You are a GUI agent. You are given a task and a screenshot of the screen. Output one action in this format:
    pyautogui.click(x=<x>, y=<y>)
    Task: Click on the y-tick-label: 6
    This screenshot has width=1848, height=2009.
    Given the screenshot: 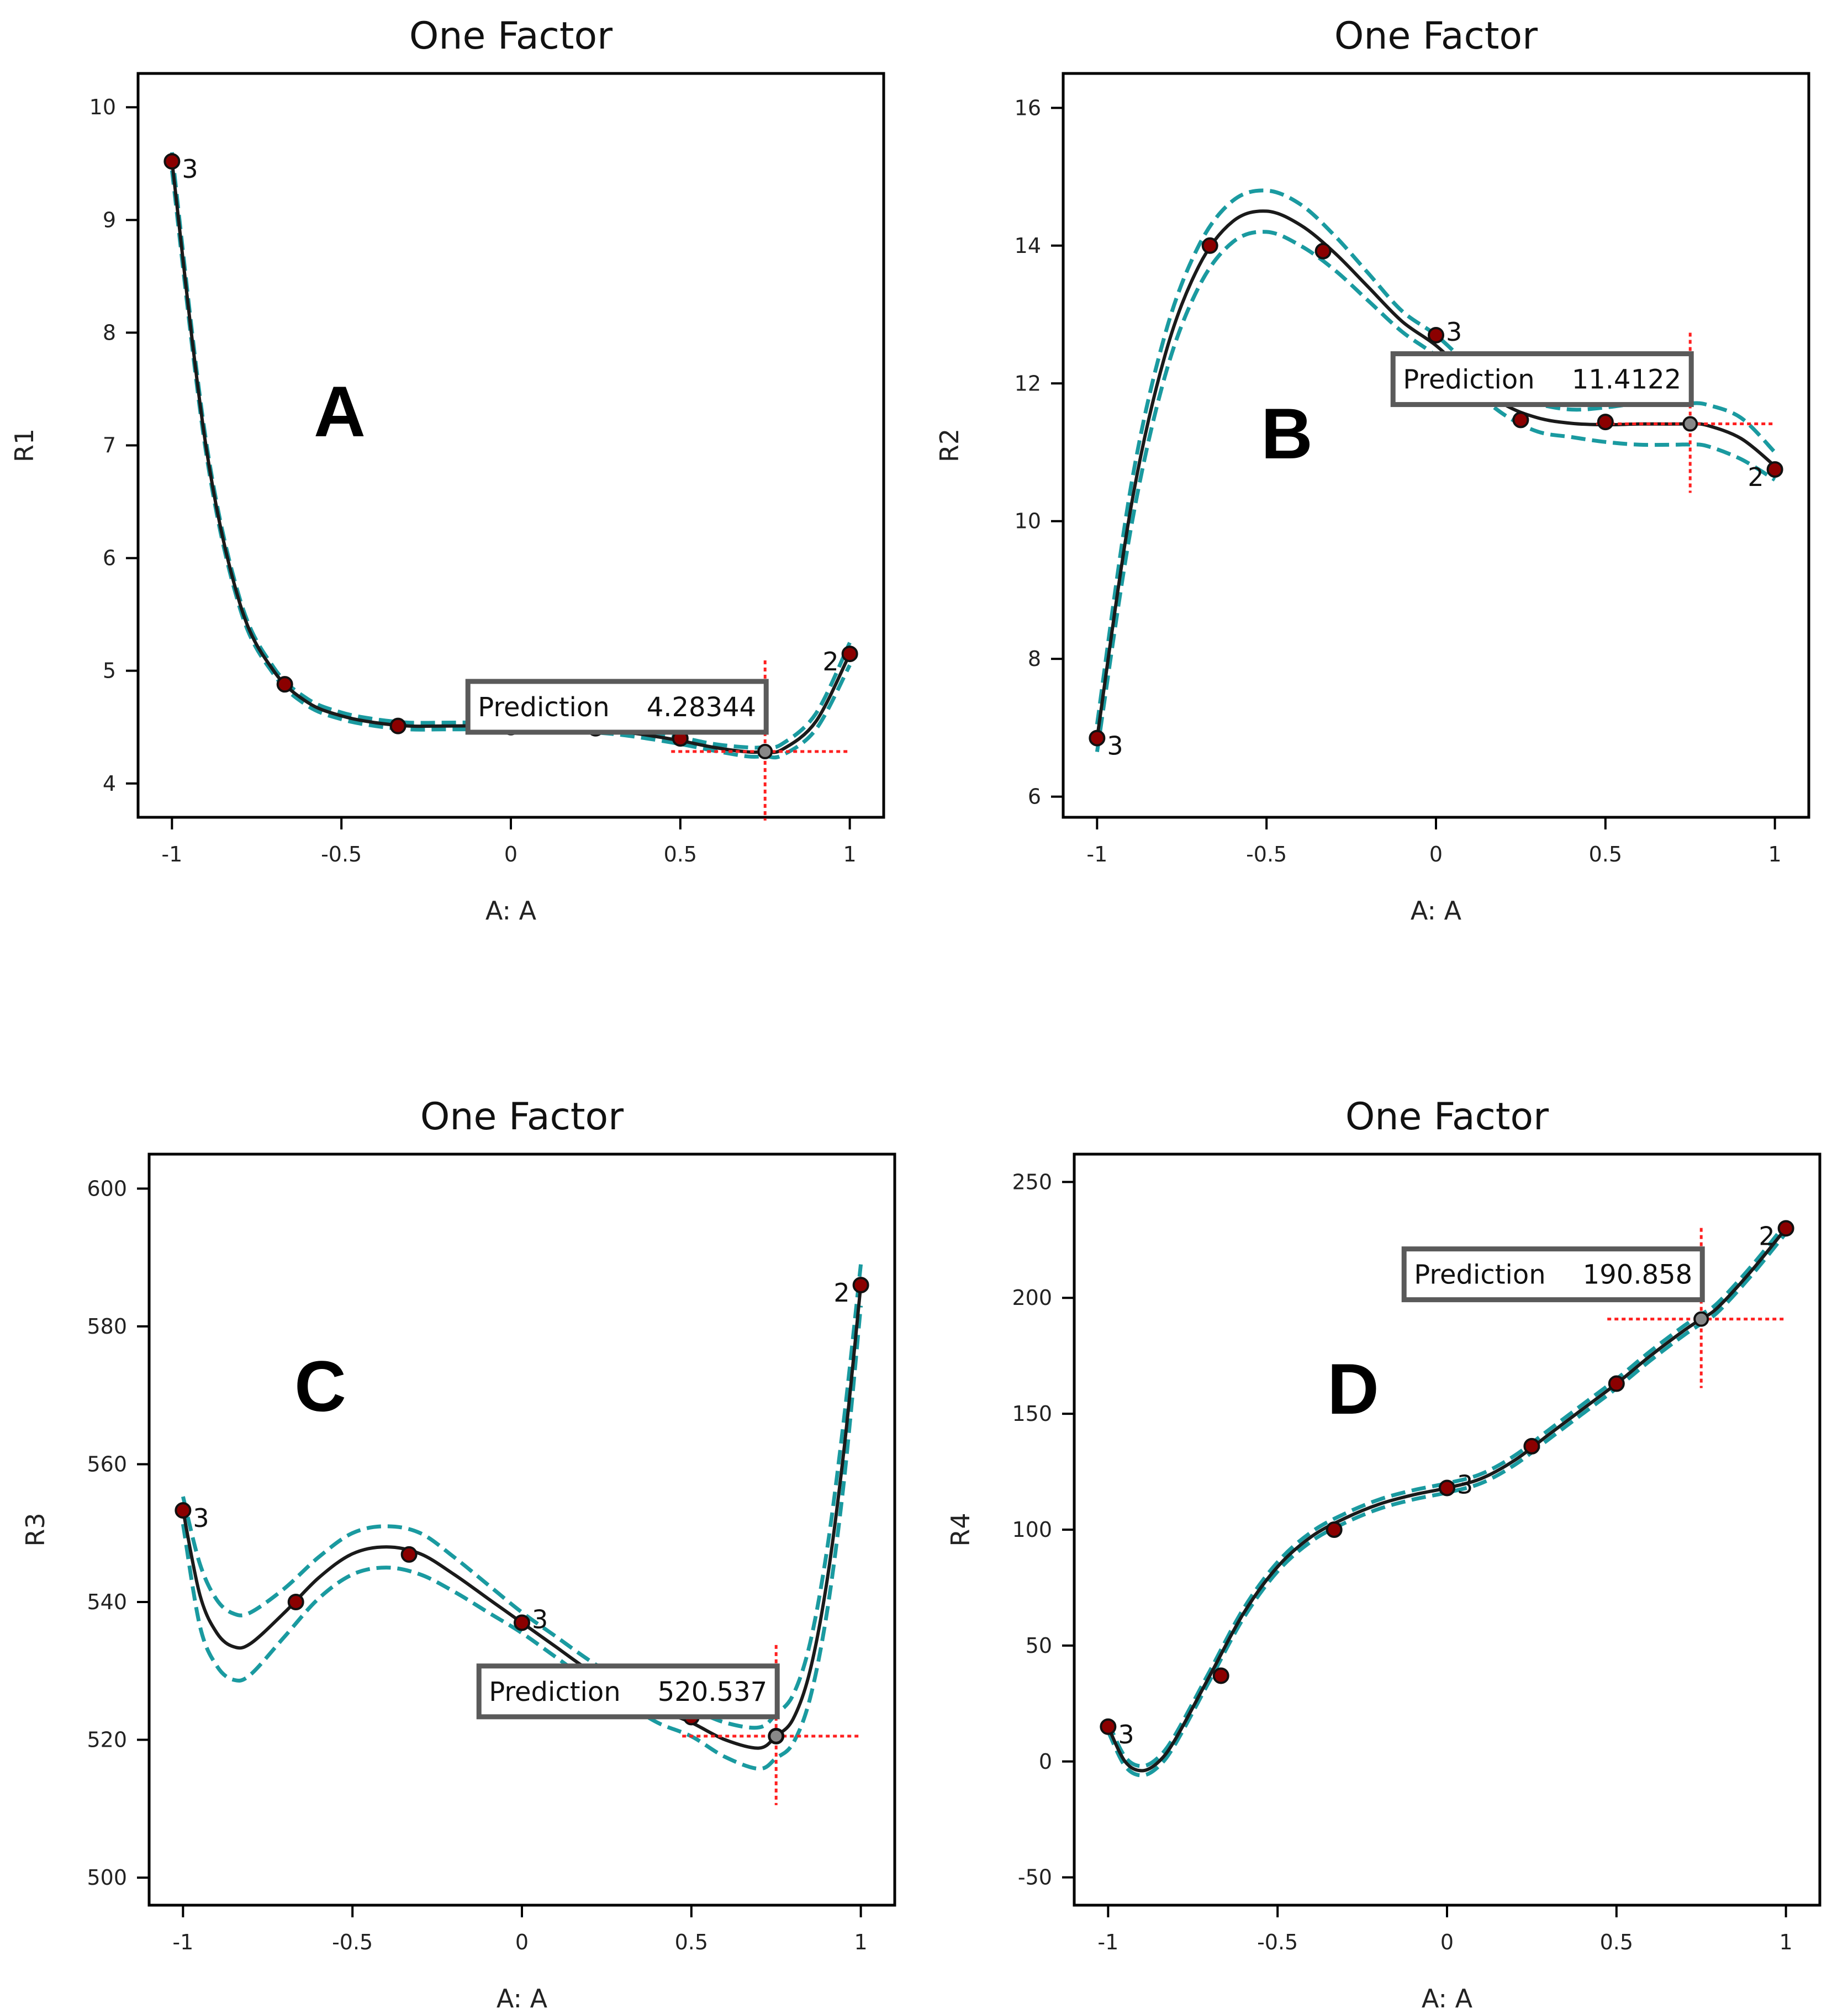 What is the action you would take?
    pyautogui.click(x=109, y=558)
    